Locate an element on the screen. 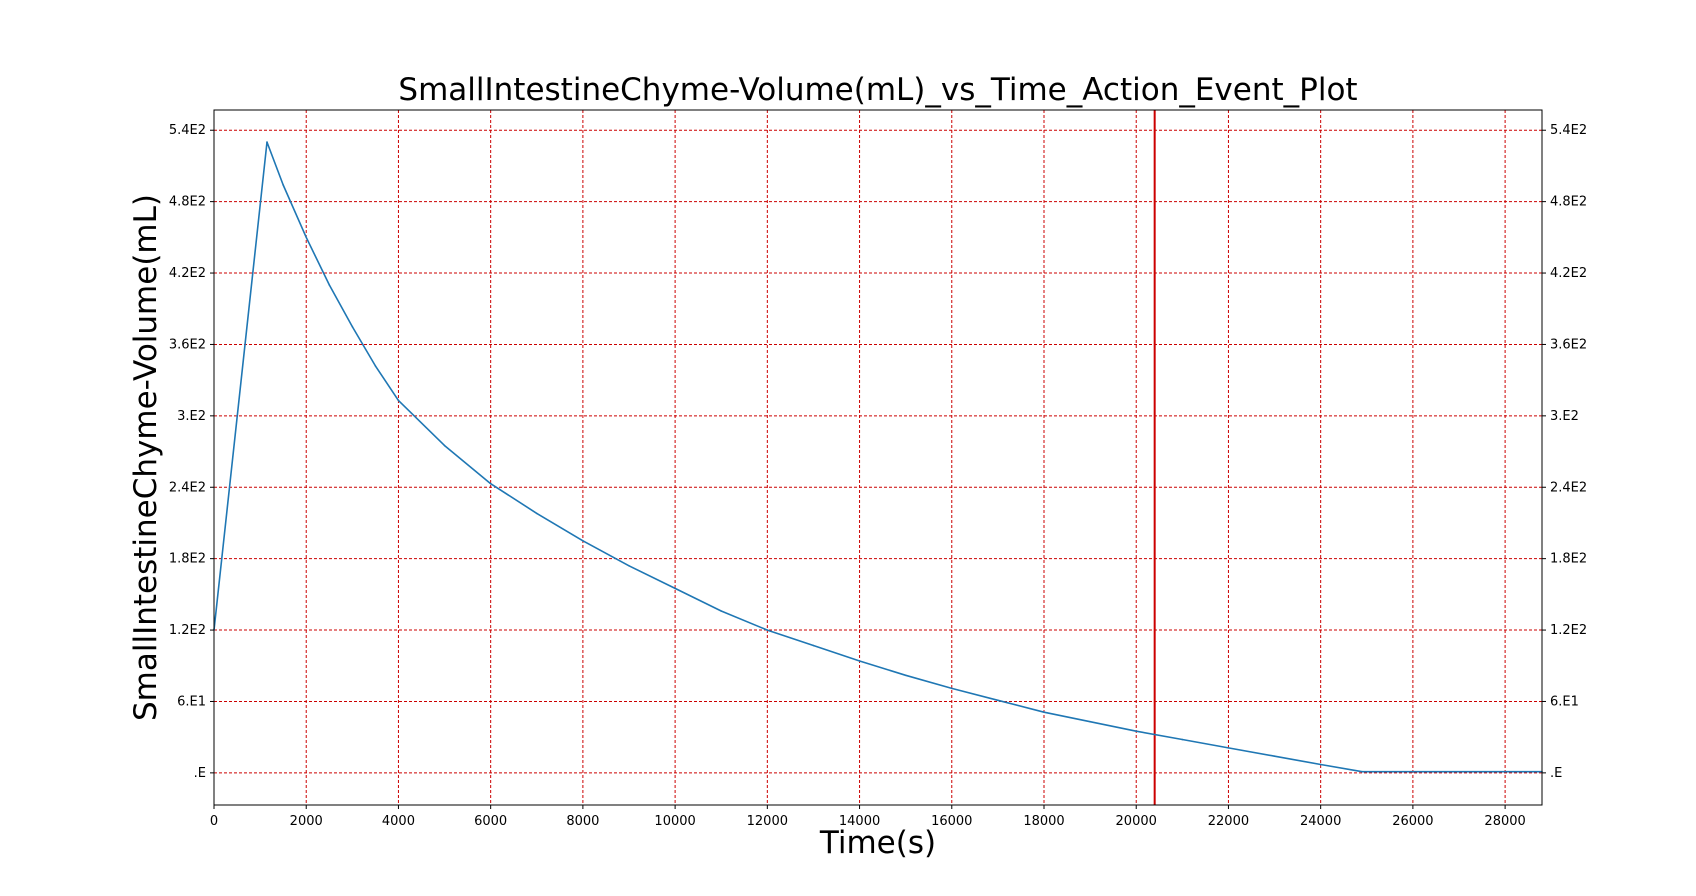 The width and height of the screenshot is (1696, 896). x-tick-label: 10000 is located at coordinates (674, 821).